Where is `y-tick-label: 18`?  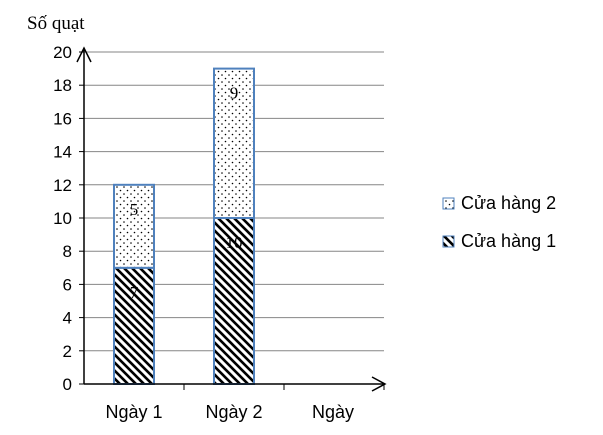 y-tick-label: 18 is located at coordinates (62, 85).